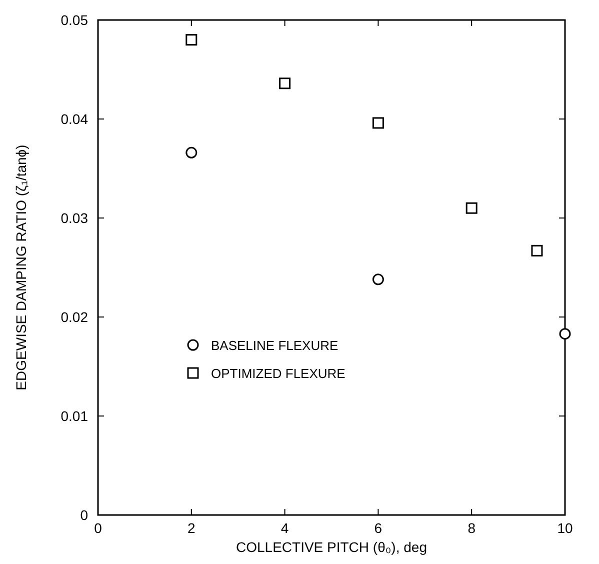 The height and width of the screenshot is (564, 599). Describe the element at coordinates (74, 317) in the screenshot. I see `y-tick-label: 0.02` at that location.